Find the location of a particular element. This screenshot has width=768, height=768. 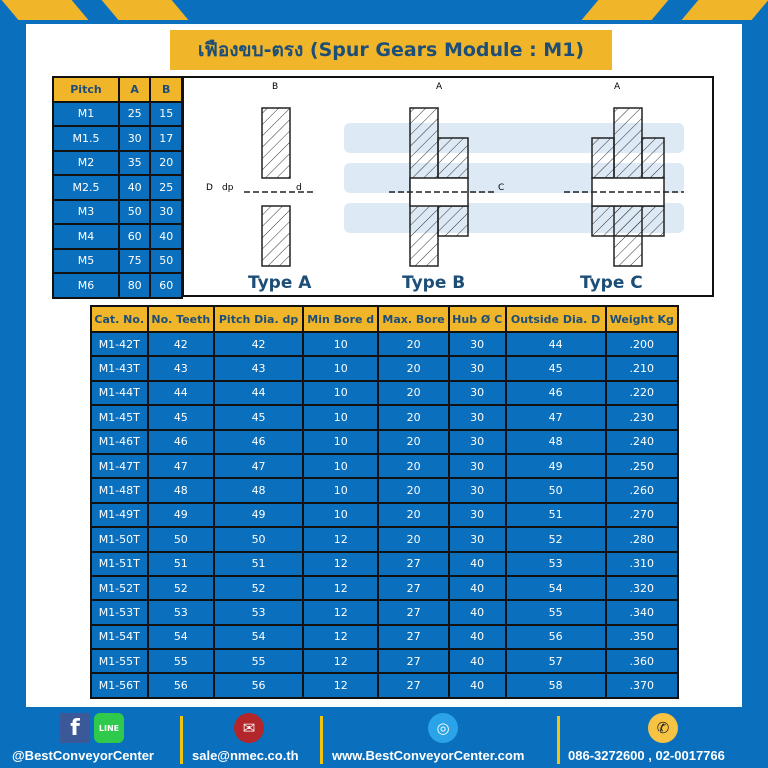

table-cell: M1-42T is located at coordinates (119, 344).